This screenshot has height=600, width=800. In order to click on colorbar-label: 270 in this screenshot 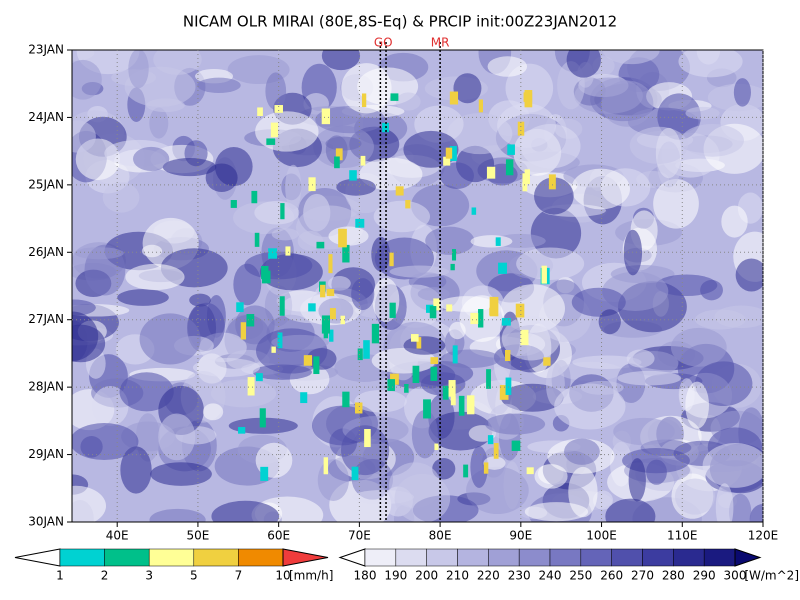, I will do `click(642, 576)`.